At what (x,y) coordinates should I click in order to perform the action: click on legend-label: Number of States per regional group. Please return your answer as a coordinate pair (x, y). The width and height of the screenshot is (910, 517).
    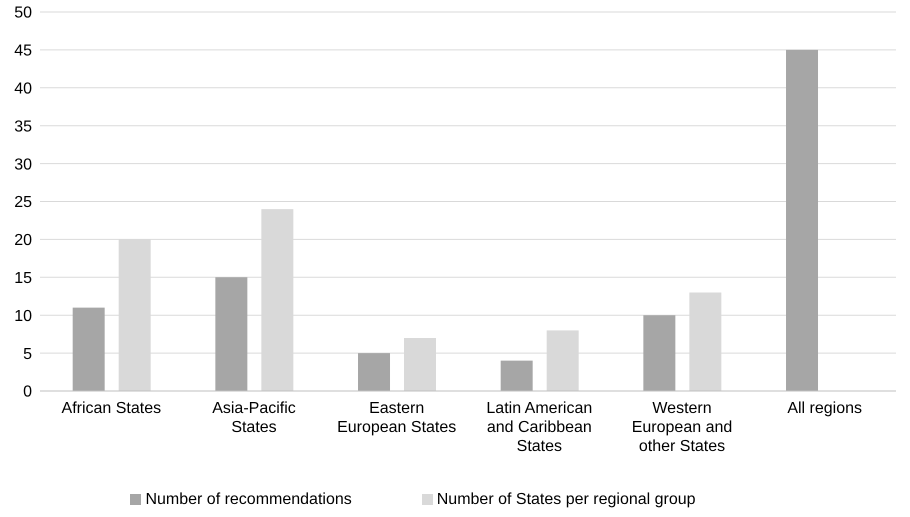
    Looking at the image, I should click on (566, 499).